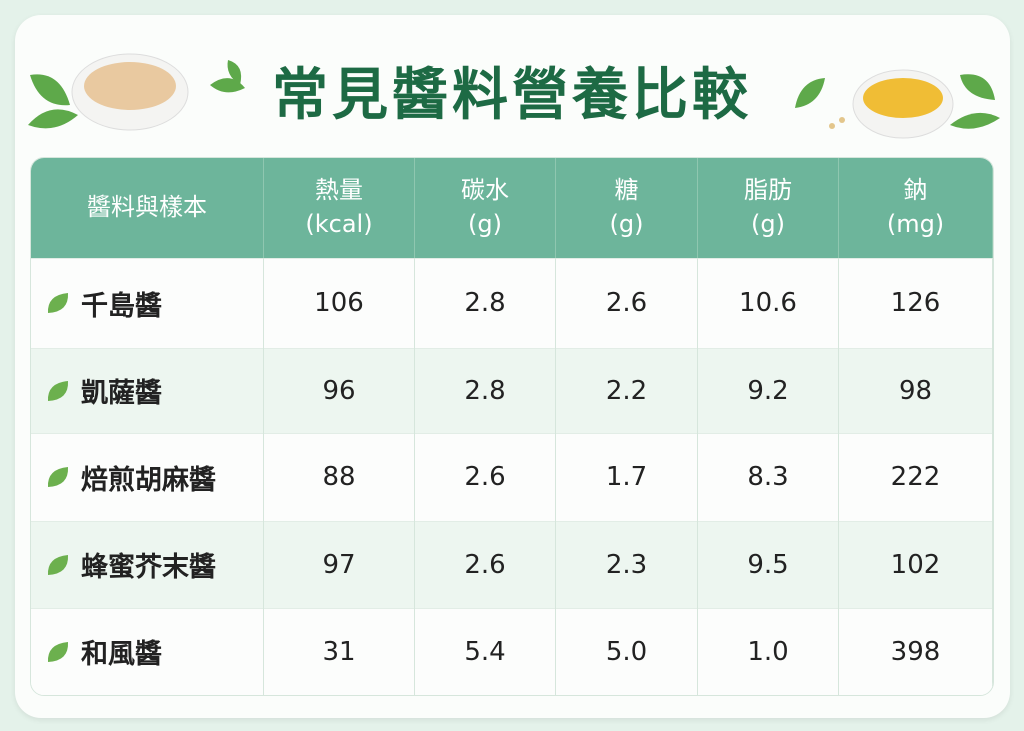 The height and width of the screenshot is (731, 1024). I want to click on header-cell: 醬料與樣本, so click(147, 208).